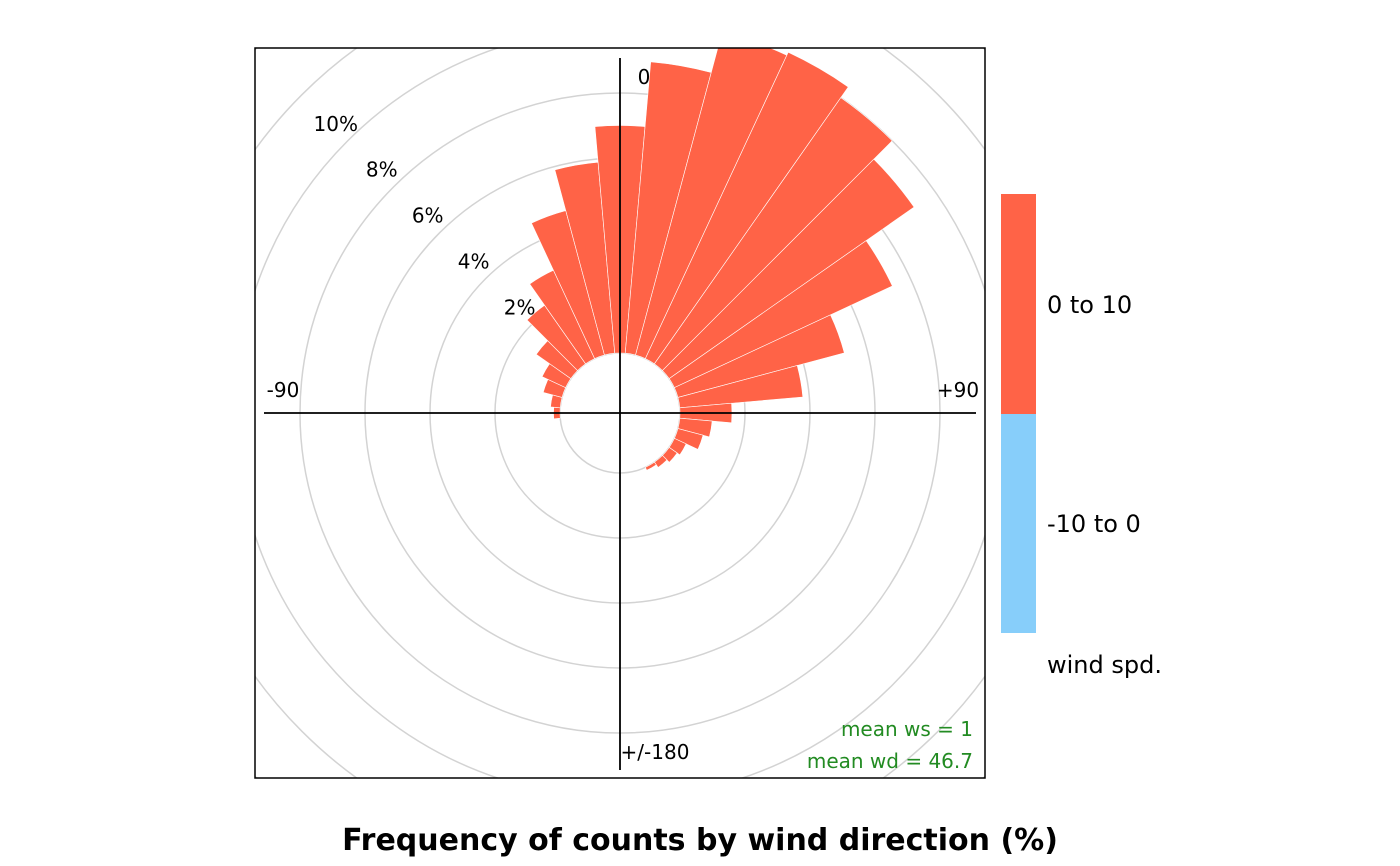 This screenshot has width=1400, height=866. Describe the element at coordinates (520, 308) in the screenshot. I see `ring-label: 2%` at that location.